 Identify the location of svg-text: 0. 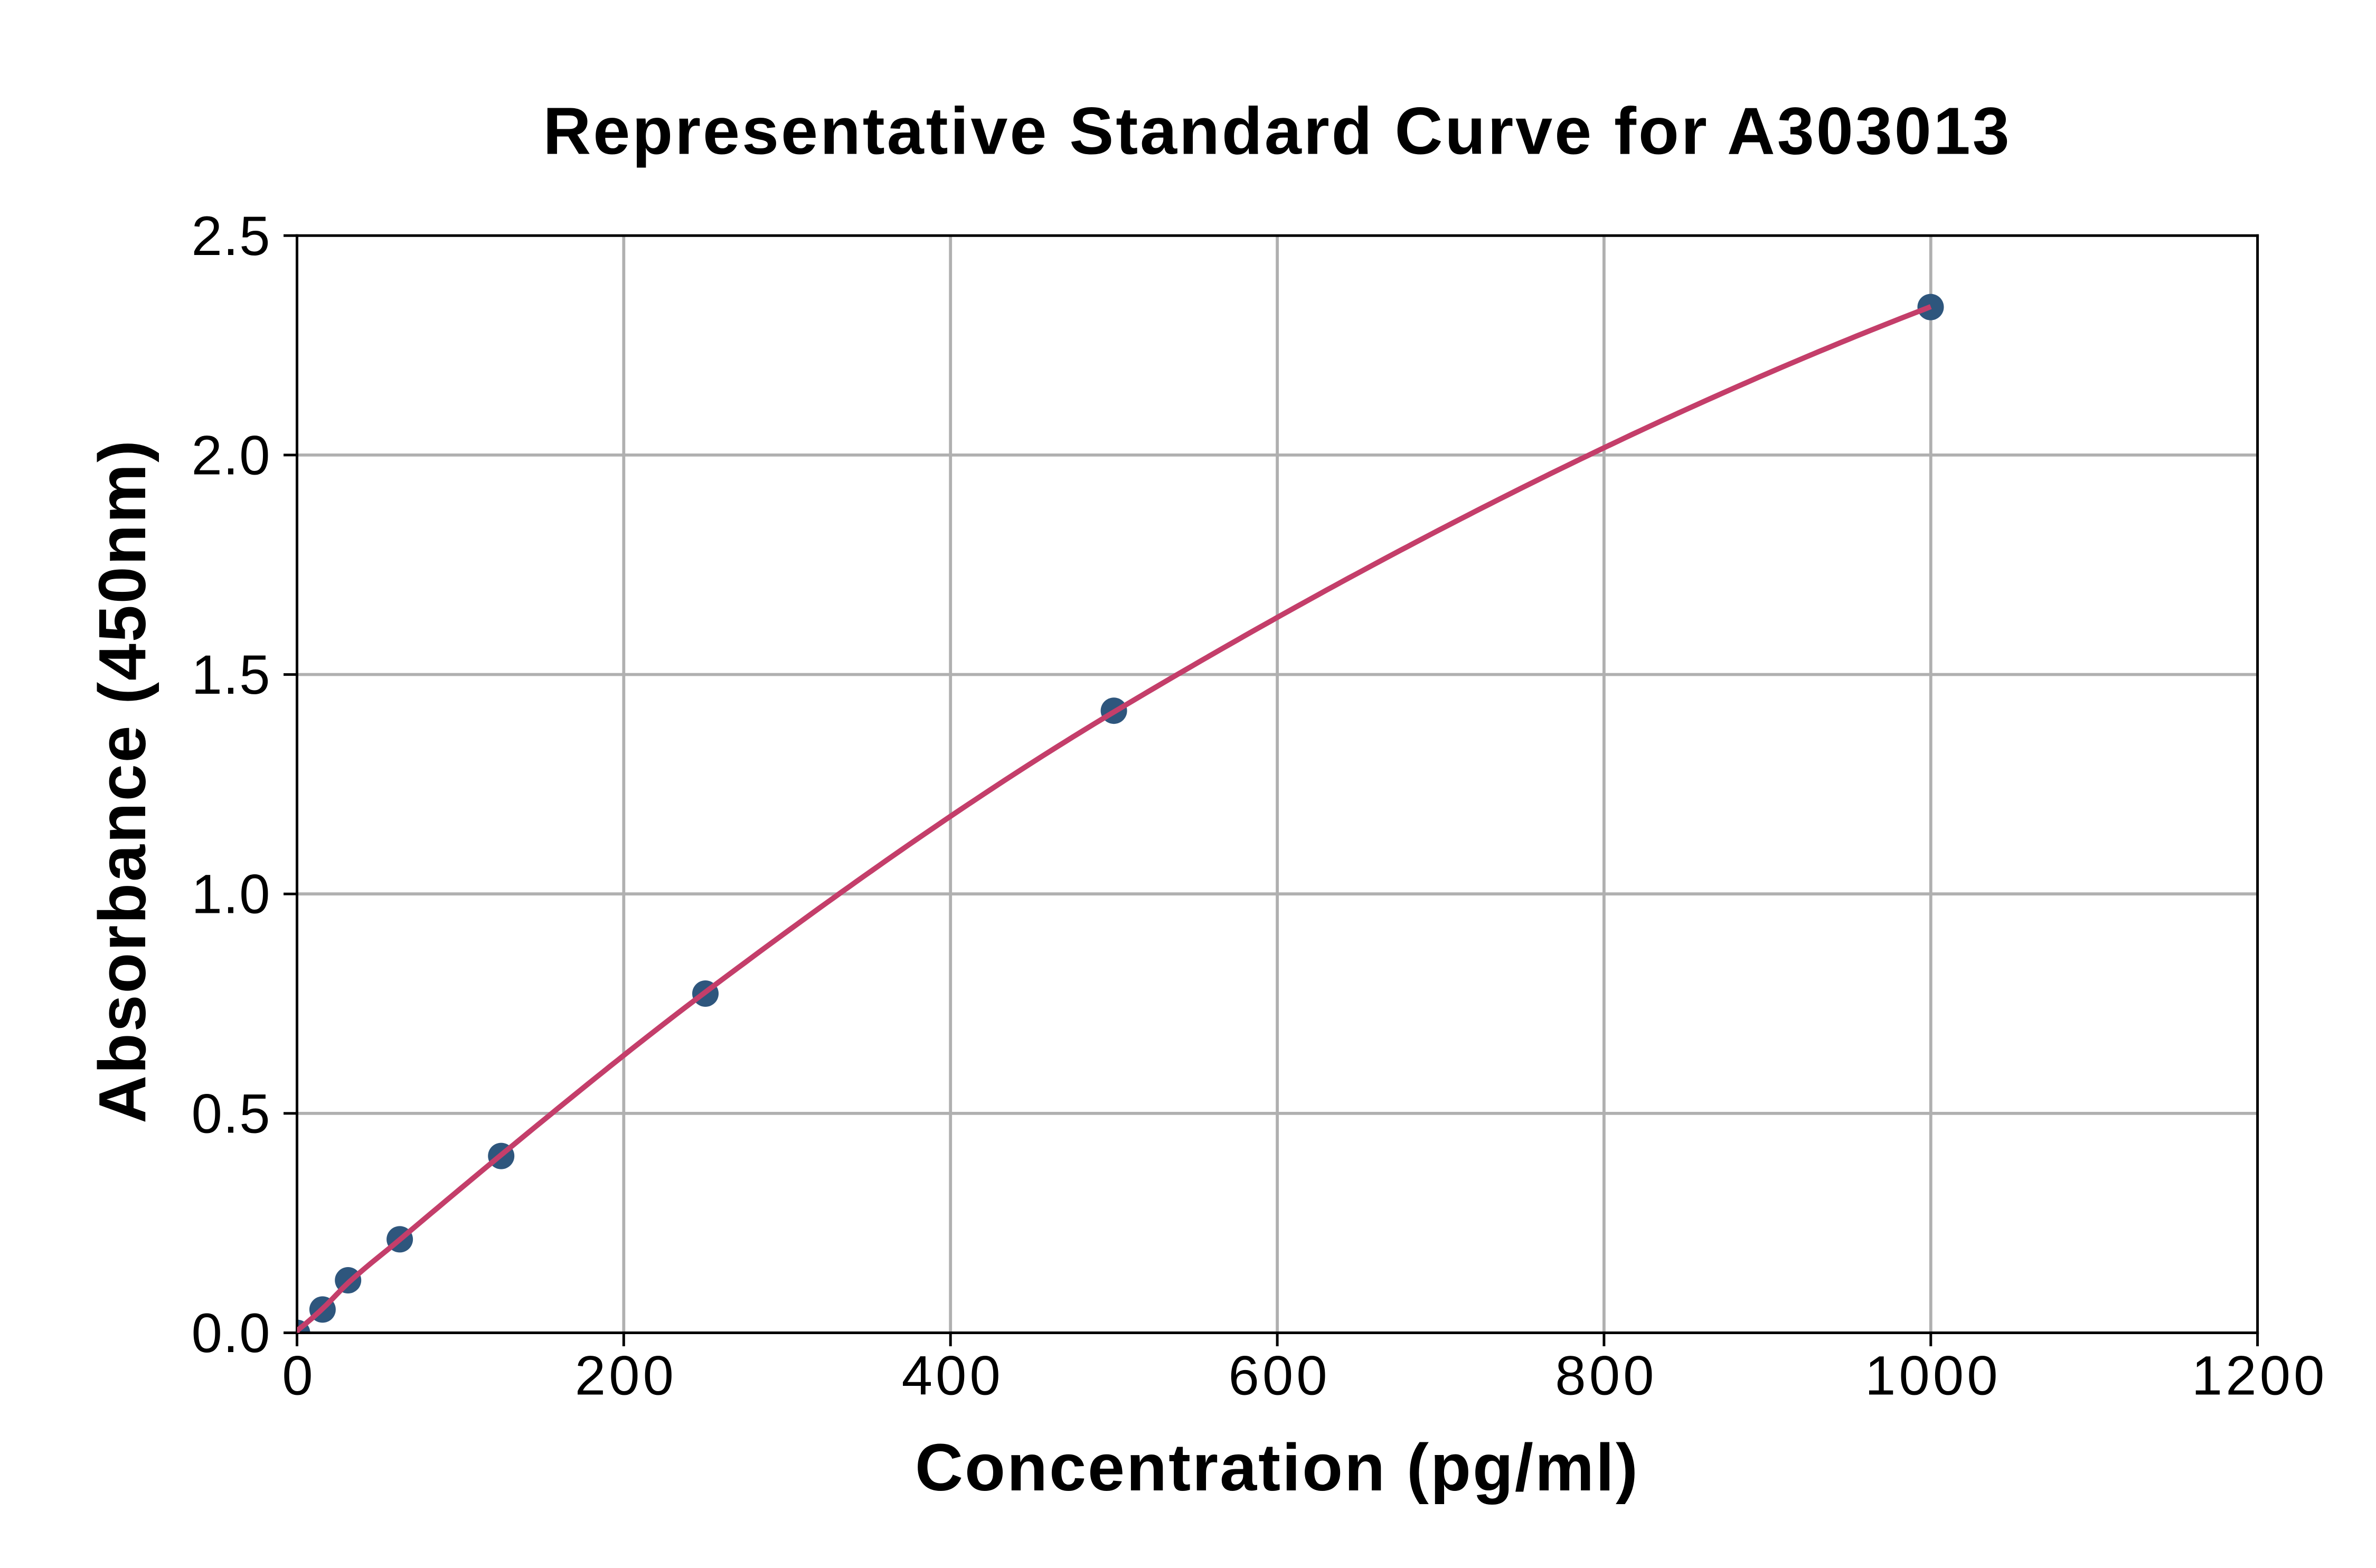
(299, 1376).